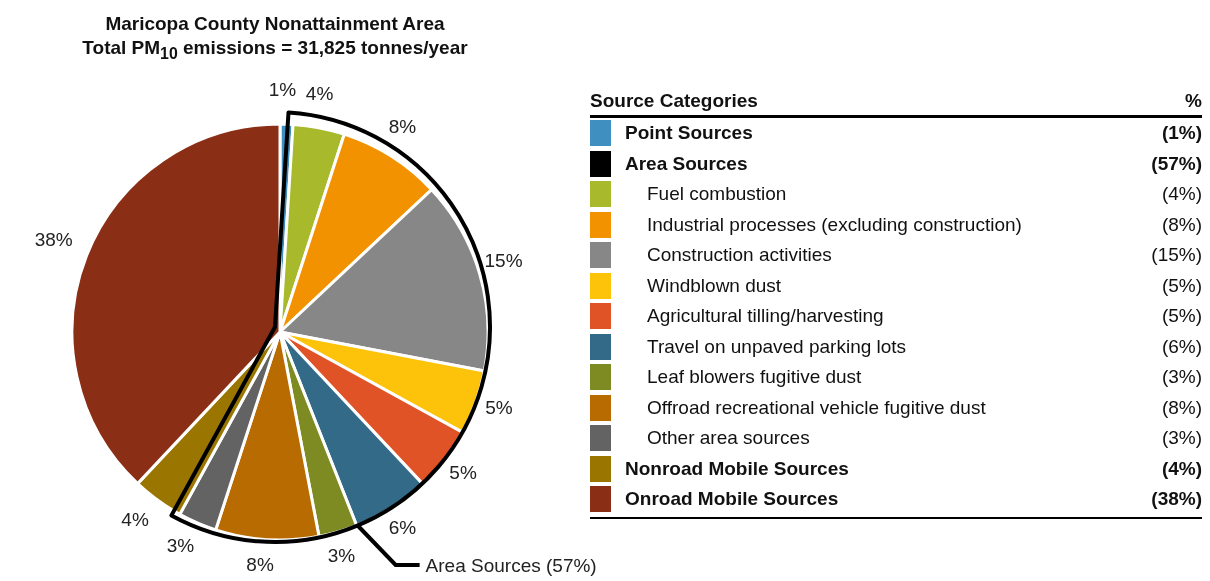 The height and width of the screenshot is (581, 1210). What do you see at coordinates (765, 316) in the screenshot?
I see `legend-label: Agricultural tilling/harvesting` at bounding box center [765, 316].